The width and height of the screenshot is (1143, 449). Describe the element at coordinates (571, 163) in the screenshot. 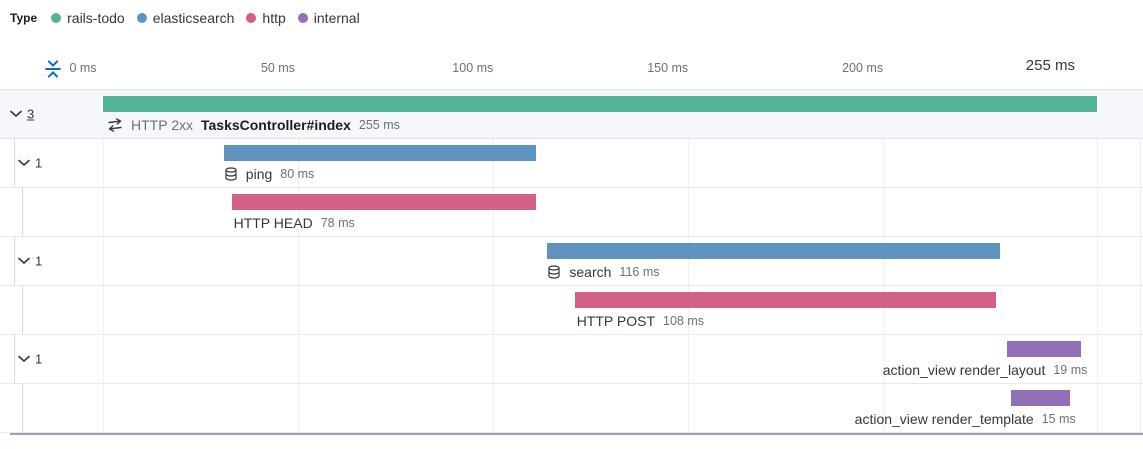

I see `waterfall-row: 1 ping 80 ms` at that location.